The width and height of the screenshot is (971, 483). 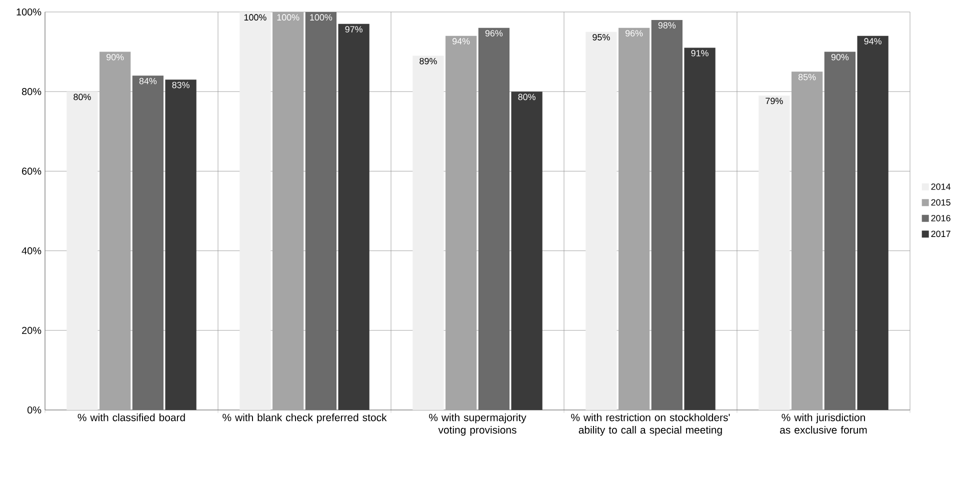 What do you see at coordinates (940, 218) in the screenshot?
I see `legend-label: 2016` at bounding box center [940, 218].